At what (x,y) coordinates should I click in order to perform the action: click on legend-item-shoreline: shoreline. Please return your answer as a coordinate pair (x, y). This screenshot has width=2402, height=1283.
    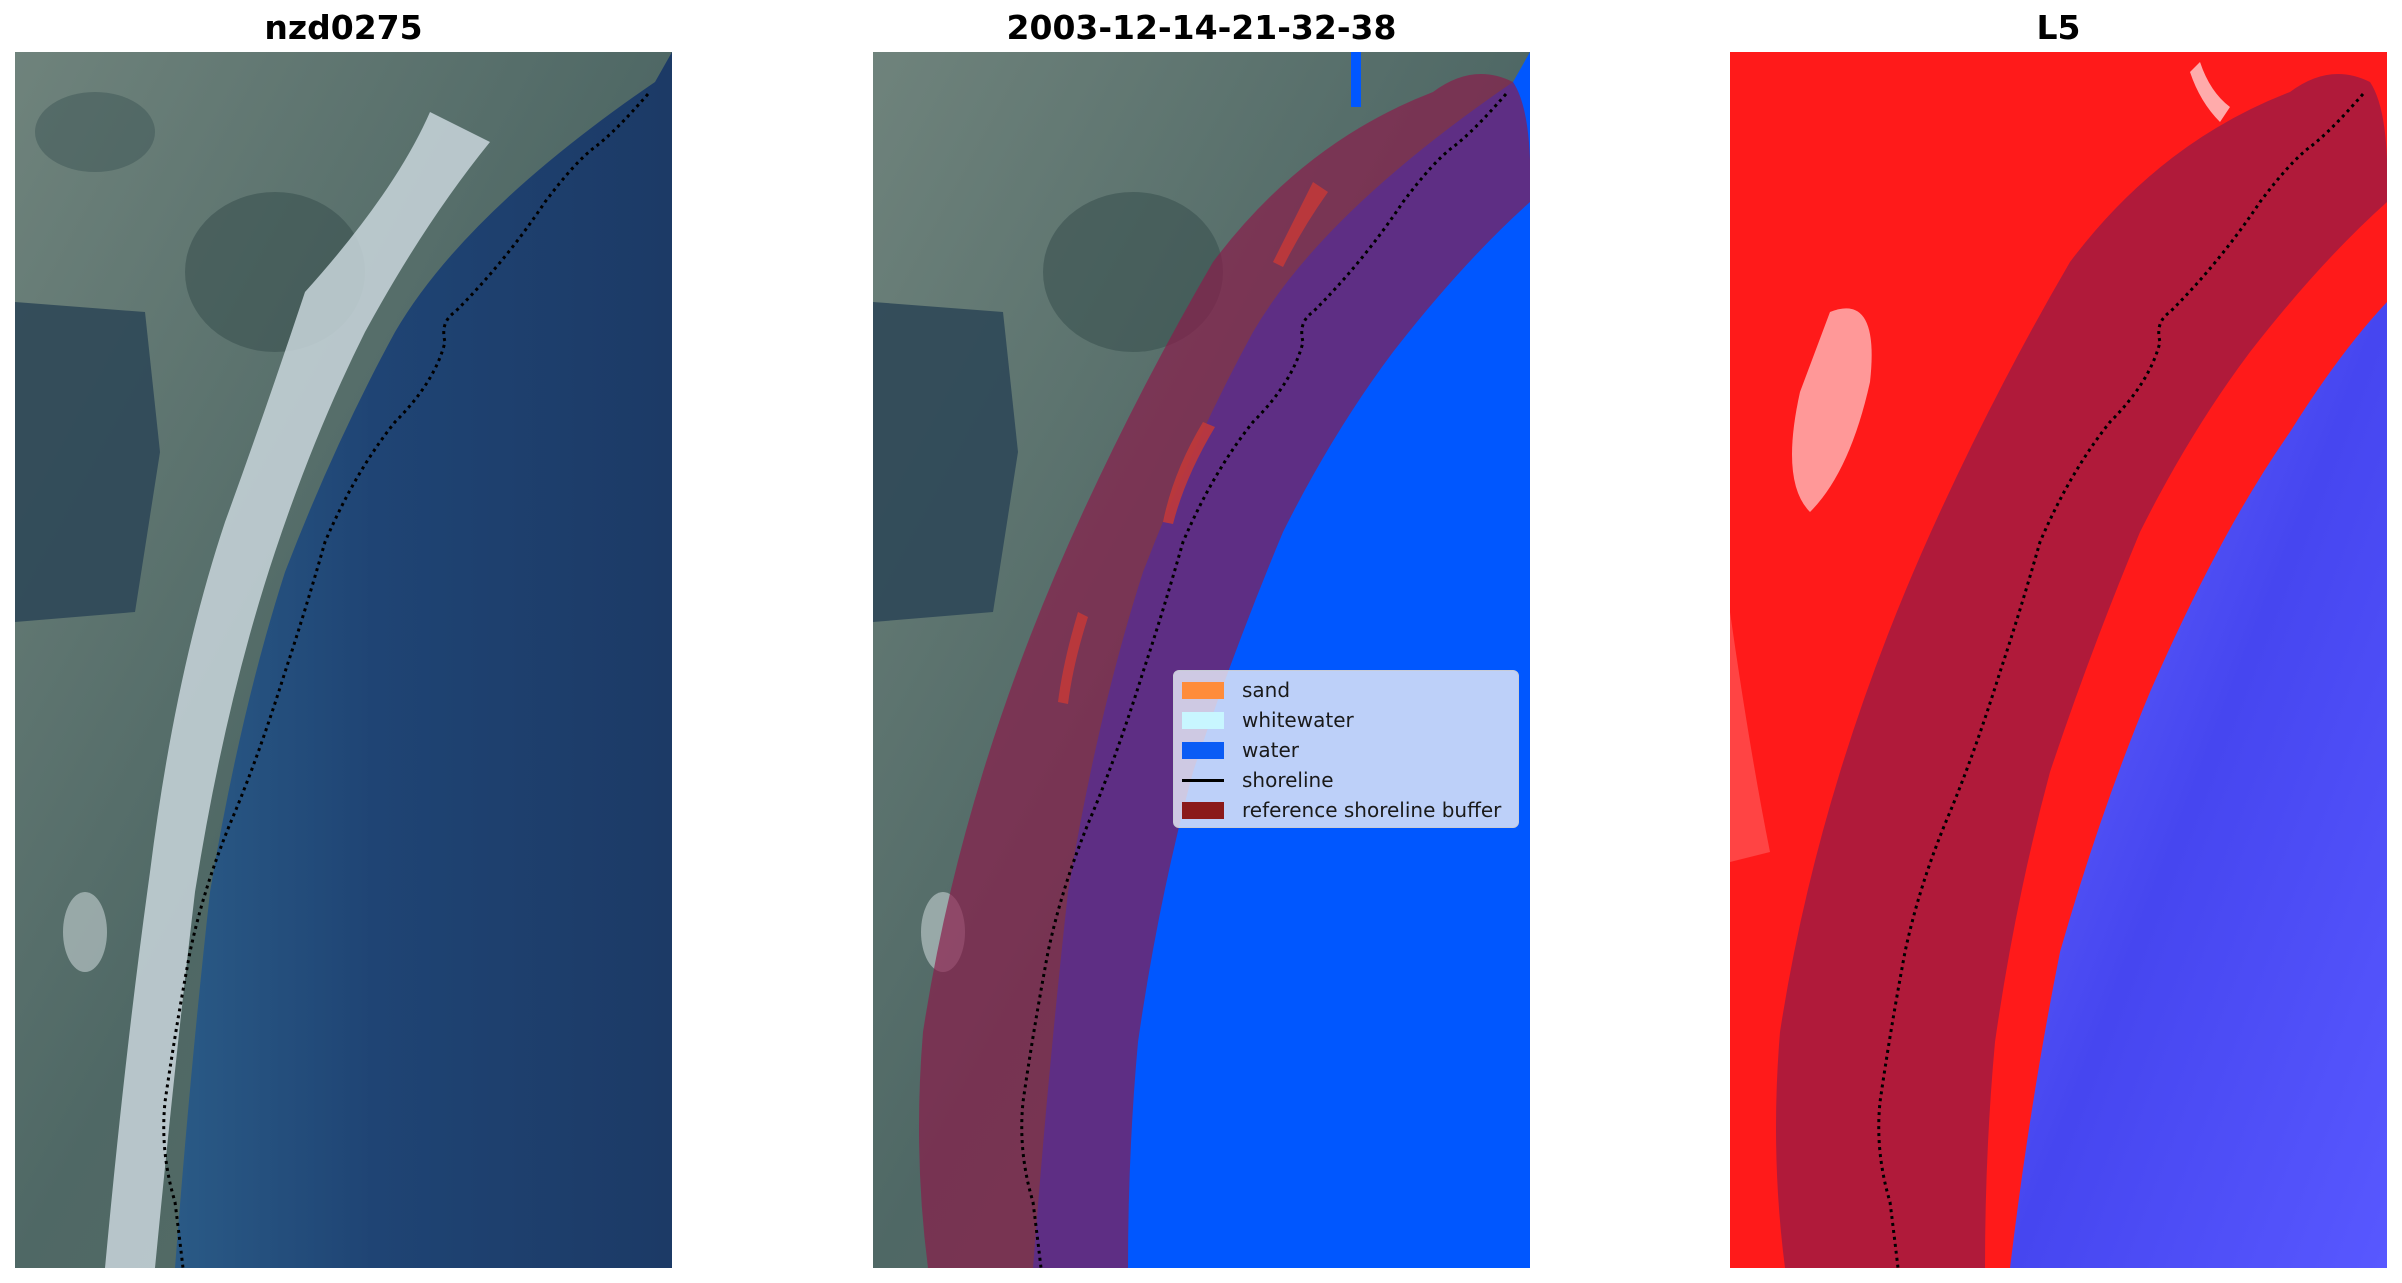
    Looking at the image, I should click on (1346, 780).